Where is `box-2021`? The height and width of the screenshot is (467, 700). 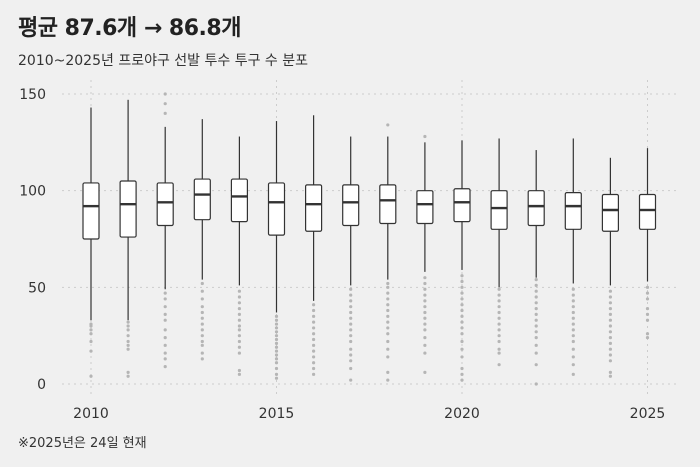
box-2021 is located at coordinates (499, 252).